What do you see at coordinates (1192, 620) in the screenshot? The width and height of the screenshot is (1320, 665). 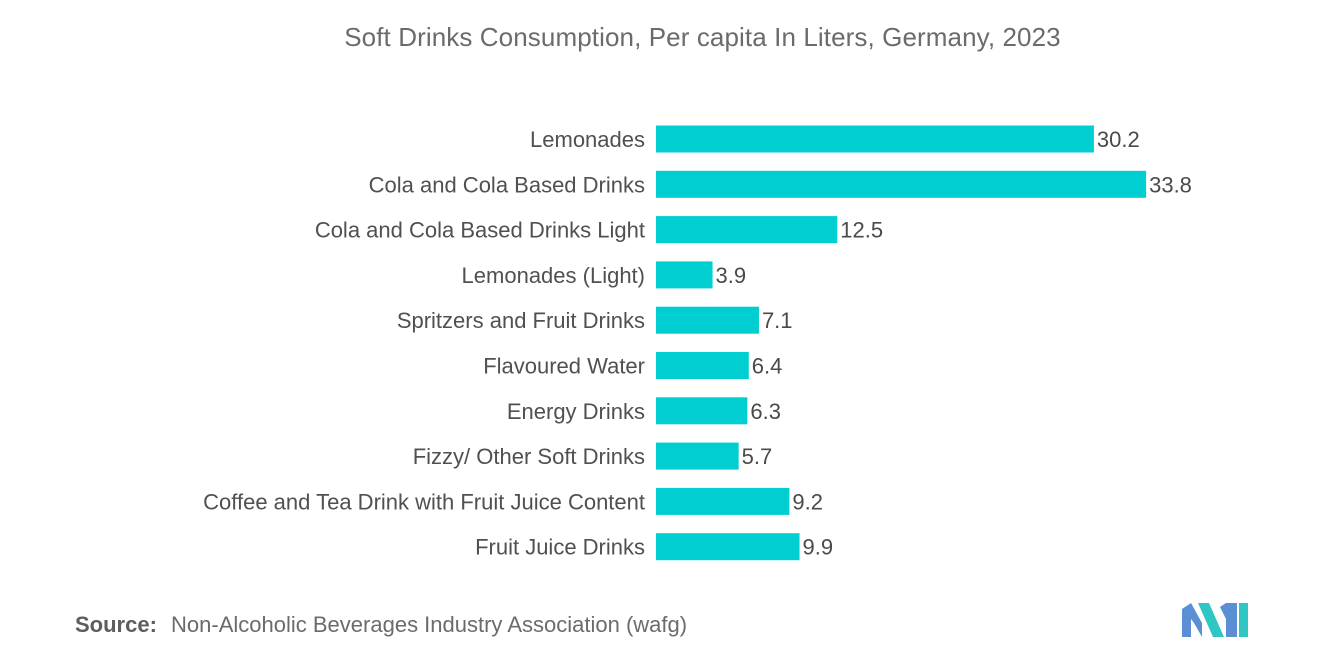 I see `logo-left-stroke` at bounding box center [1192, 620].